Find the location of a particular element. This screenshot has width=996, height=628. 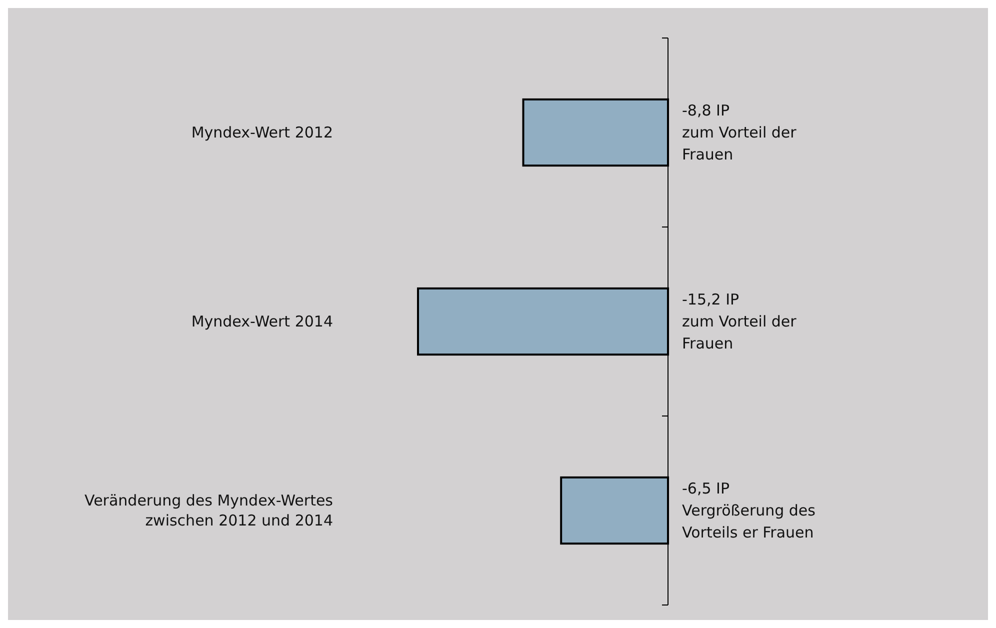

data-label: -6,5 IP Vergrößerung des Vorteils er Frauen is located at coordinates (749, 511).